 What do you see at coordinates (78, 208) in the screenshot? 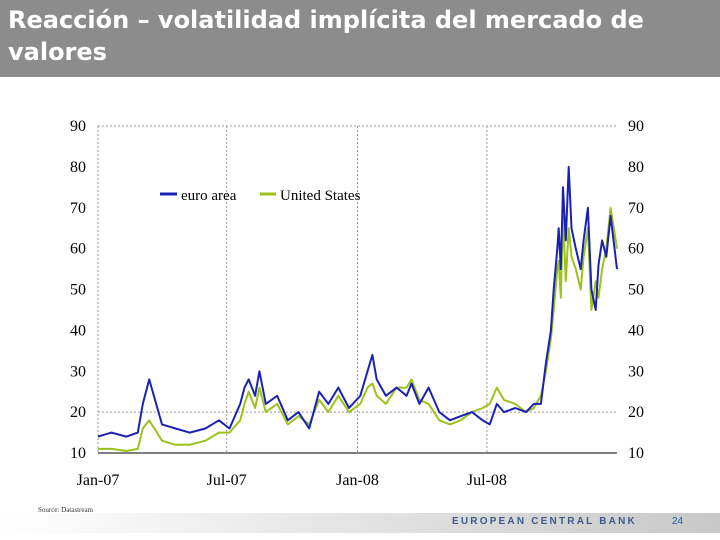
I see `y-tick-label-left: 70` at bounding box center [78, 208].